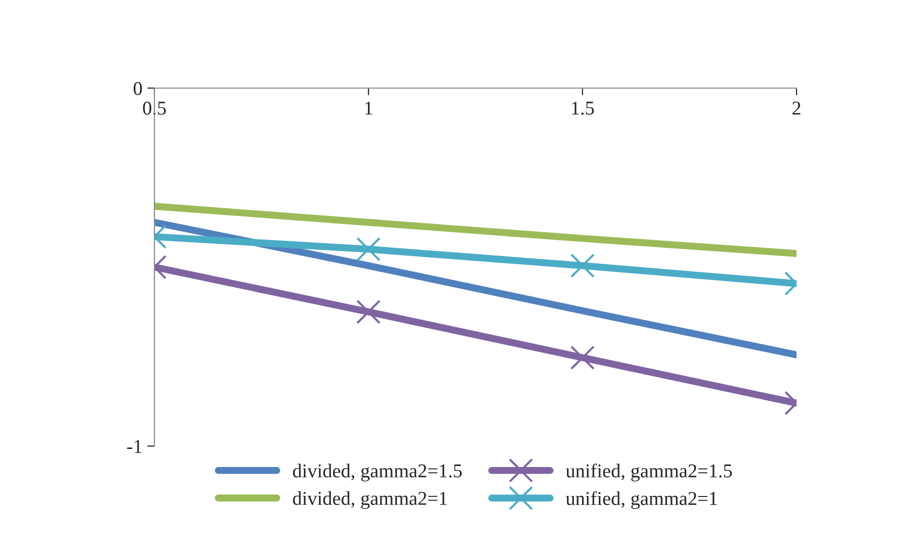  Describe the element at coordinates (641, 500) in the screenshot. I see `legend-label: unified, gamma2=1` at that location.